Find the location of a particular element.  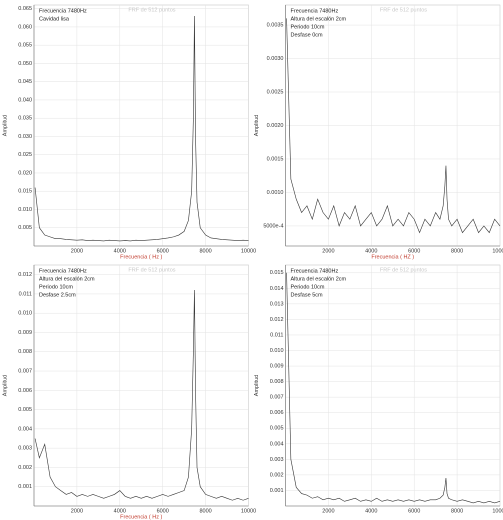

y-tick-label: 0.0025 is located at coordinates (275, 92).